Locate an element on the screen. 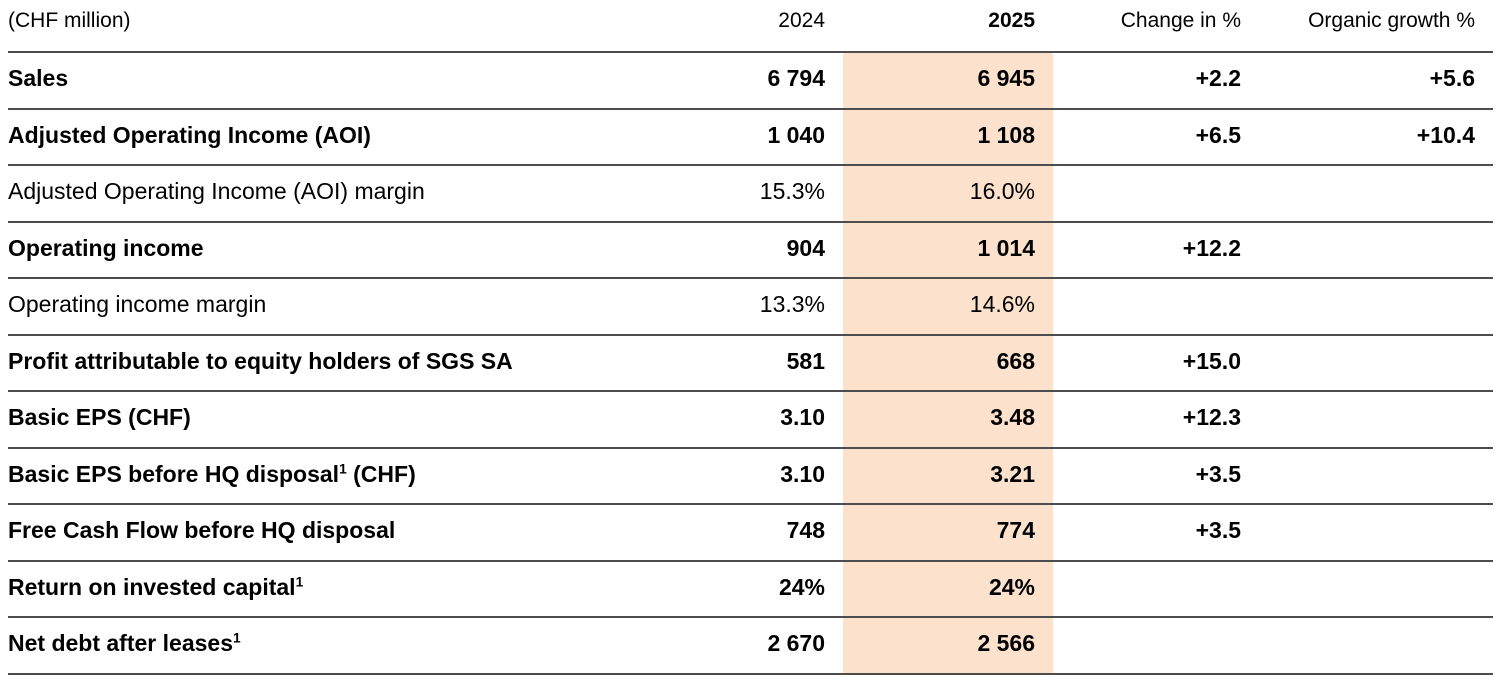  table-row: Return on invested capital1 24% 24% is located at coordinates (750, 588).